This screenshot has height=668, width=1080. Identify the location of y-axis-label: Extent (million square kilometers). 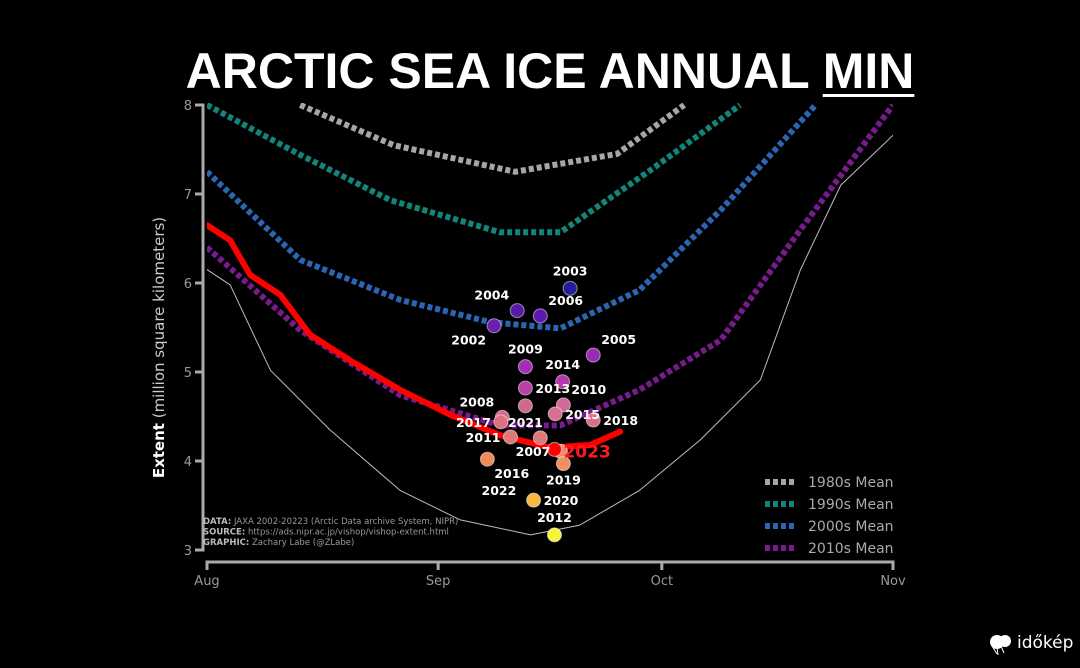
(159, 347).